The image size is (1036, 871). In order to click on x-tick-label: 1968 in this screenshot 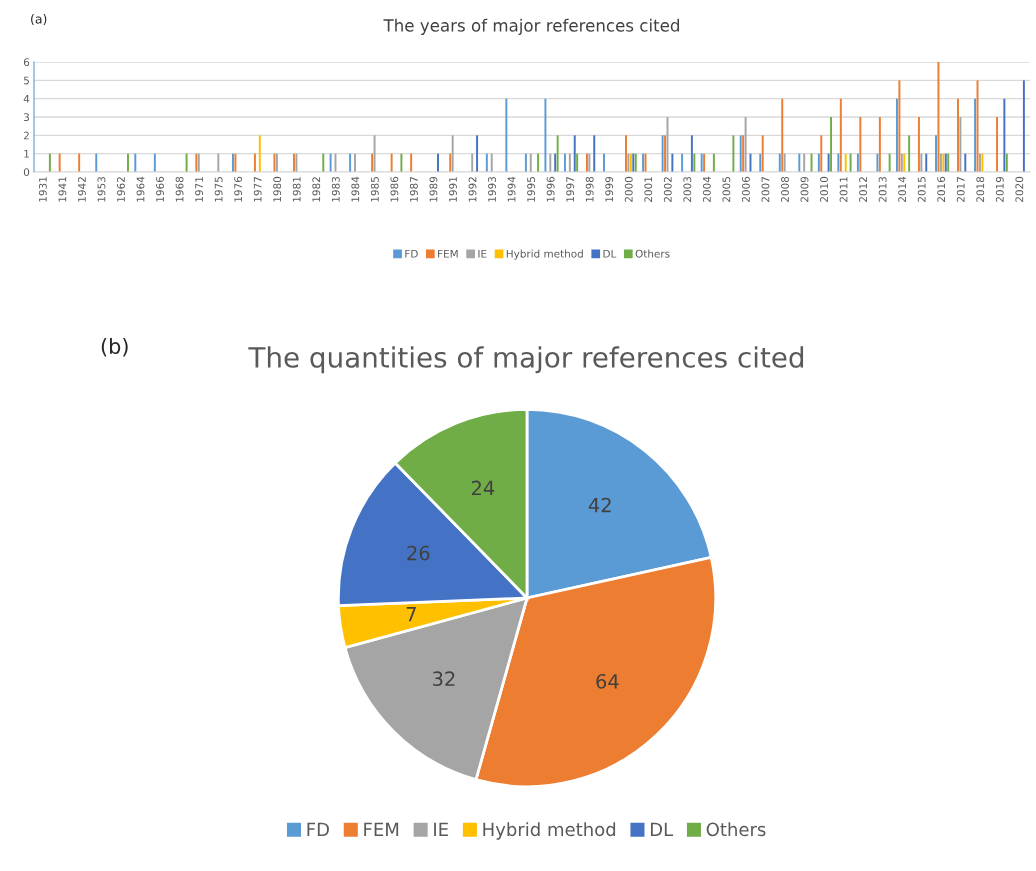, I will do `click(179, 189)`.